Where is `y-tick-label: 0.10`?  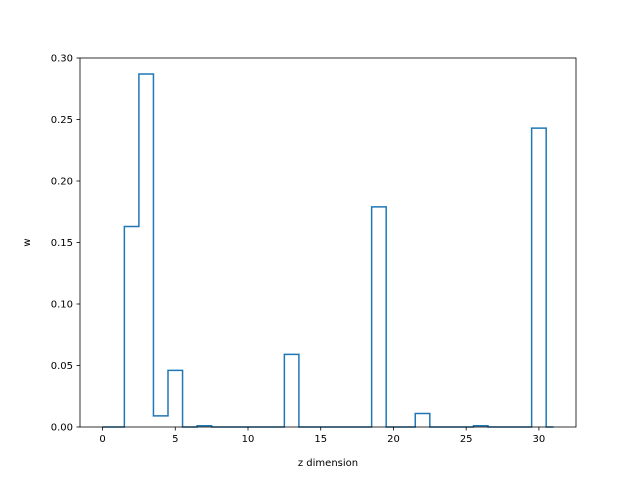
y-tick-label: 0.10 is located at coordinates (62, 305).